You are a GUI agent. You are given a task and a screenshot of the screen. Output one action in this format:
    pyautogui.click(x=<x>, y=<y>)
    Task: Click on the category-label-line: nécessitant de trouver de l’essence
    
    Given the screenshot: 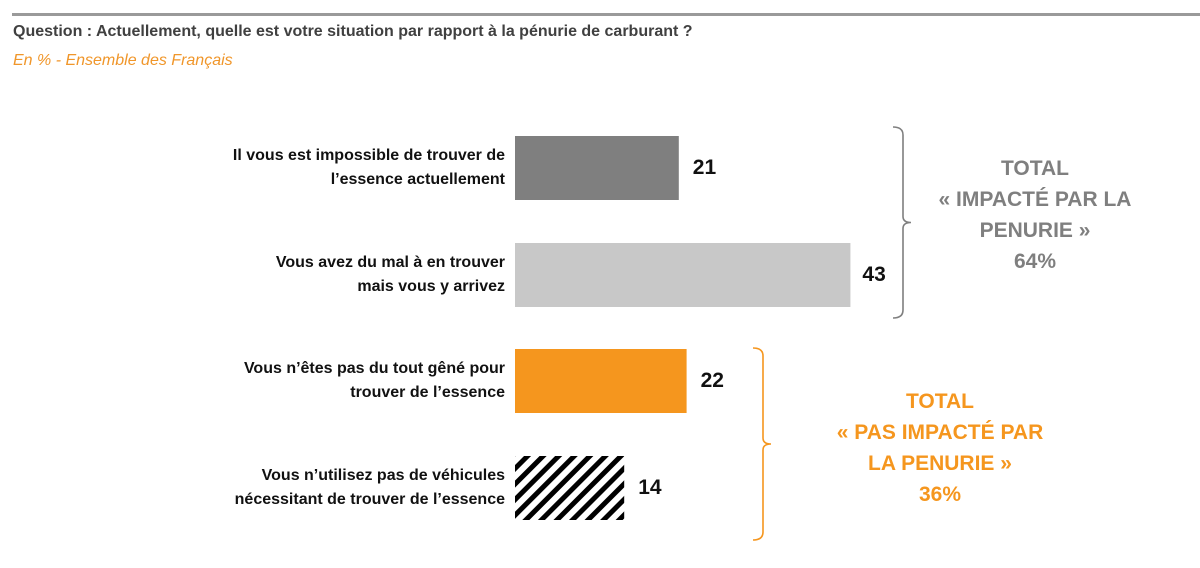 What is the action you would take?
    pyautogui.click(x=369, y=499)
    